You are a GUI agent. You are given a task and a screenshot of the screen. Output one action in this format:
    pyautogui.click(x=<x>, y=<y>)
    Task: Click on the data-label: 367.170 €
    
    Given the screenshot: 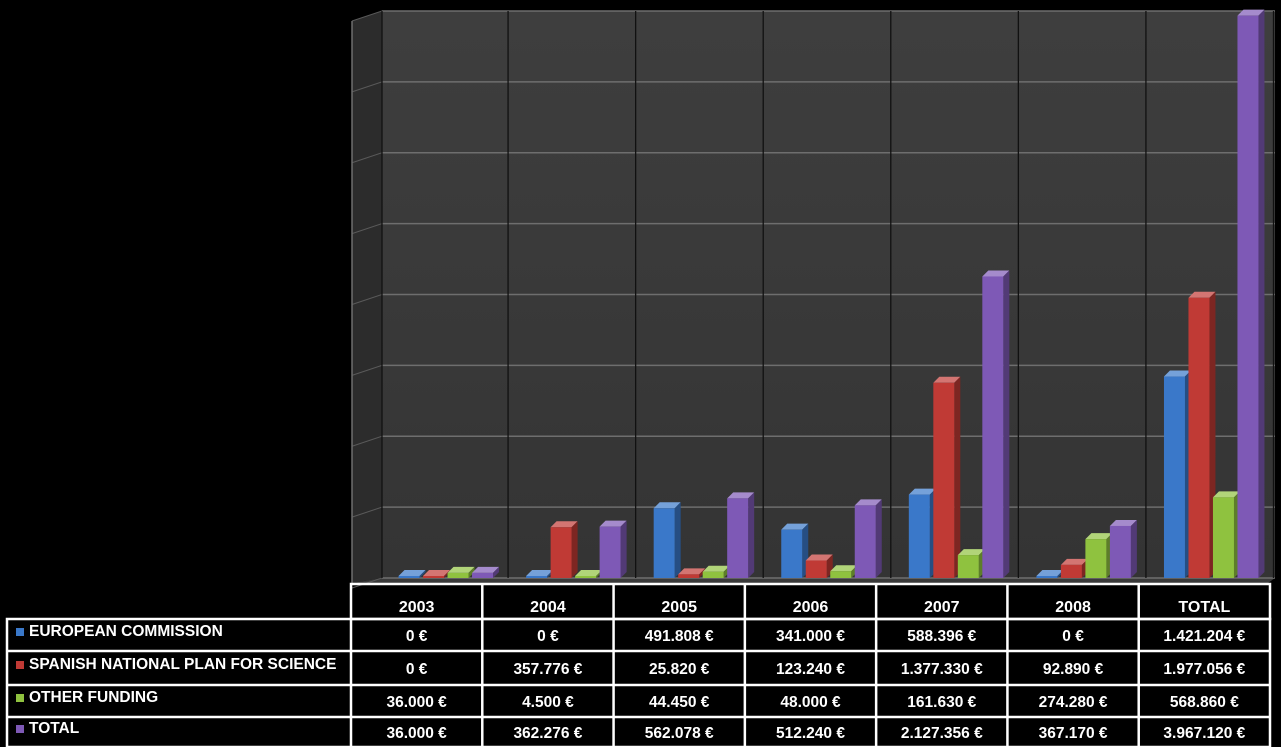 What is the action you would take?
    pyautogui.click(x=1073, y=733)
    